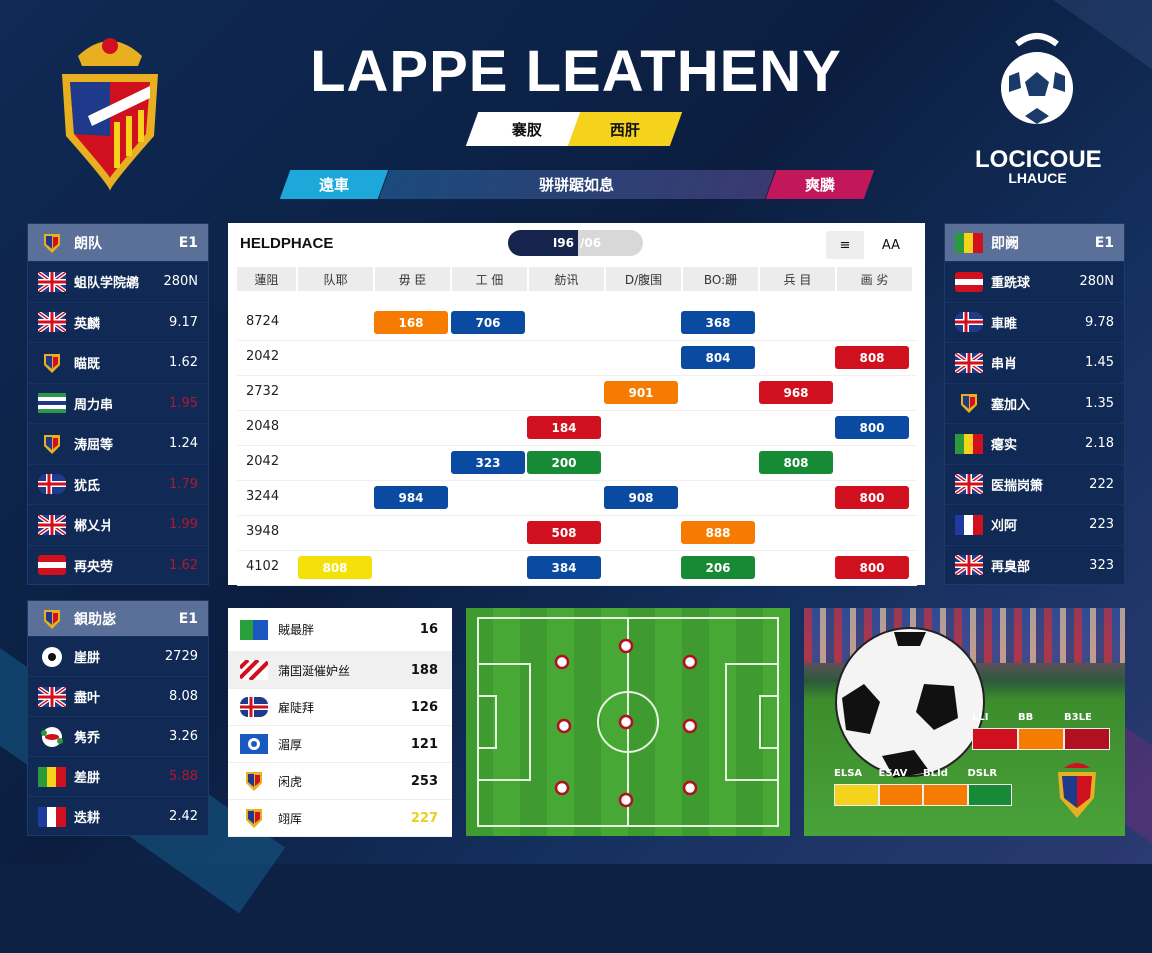 The height and width of the screenshot is (953, 1152). What do you see at coordinates (874, 279) in the screenshot?
I see `column-header: 画 劣` at bounding box center [874, 279].